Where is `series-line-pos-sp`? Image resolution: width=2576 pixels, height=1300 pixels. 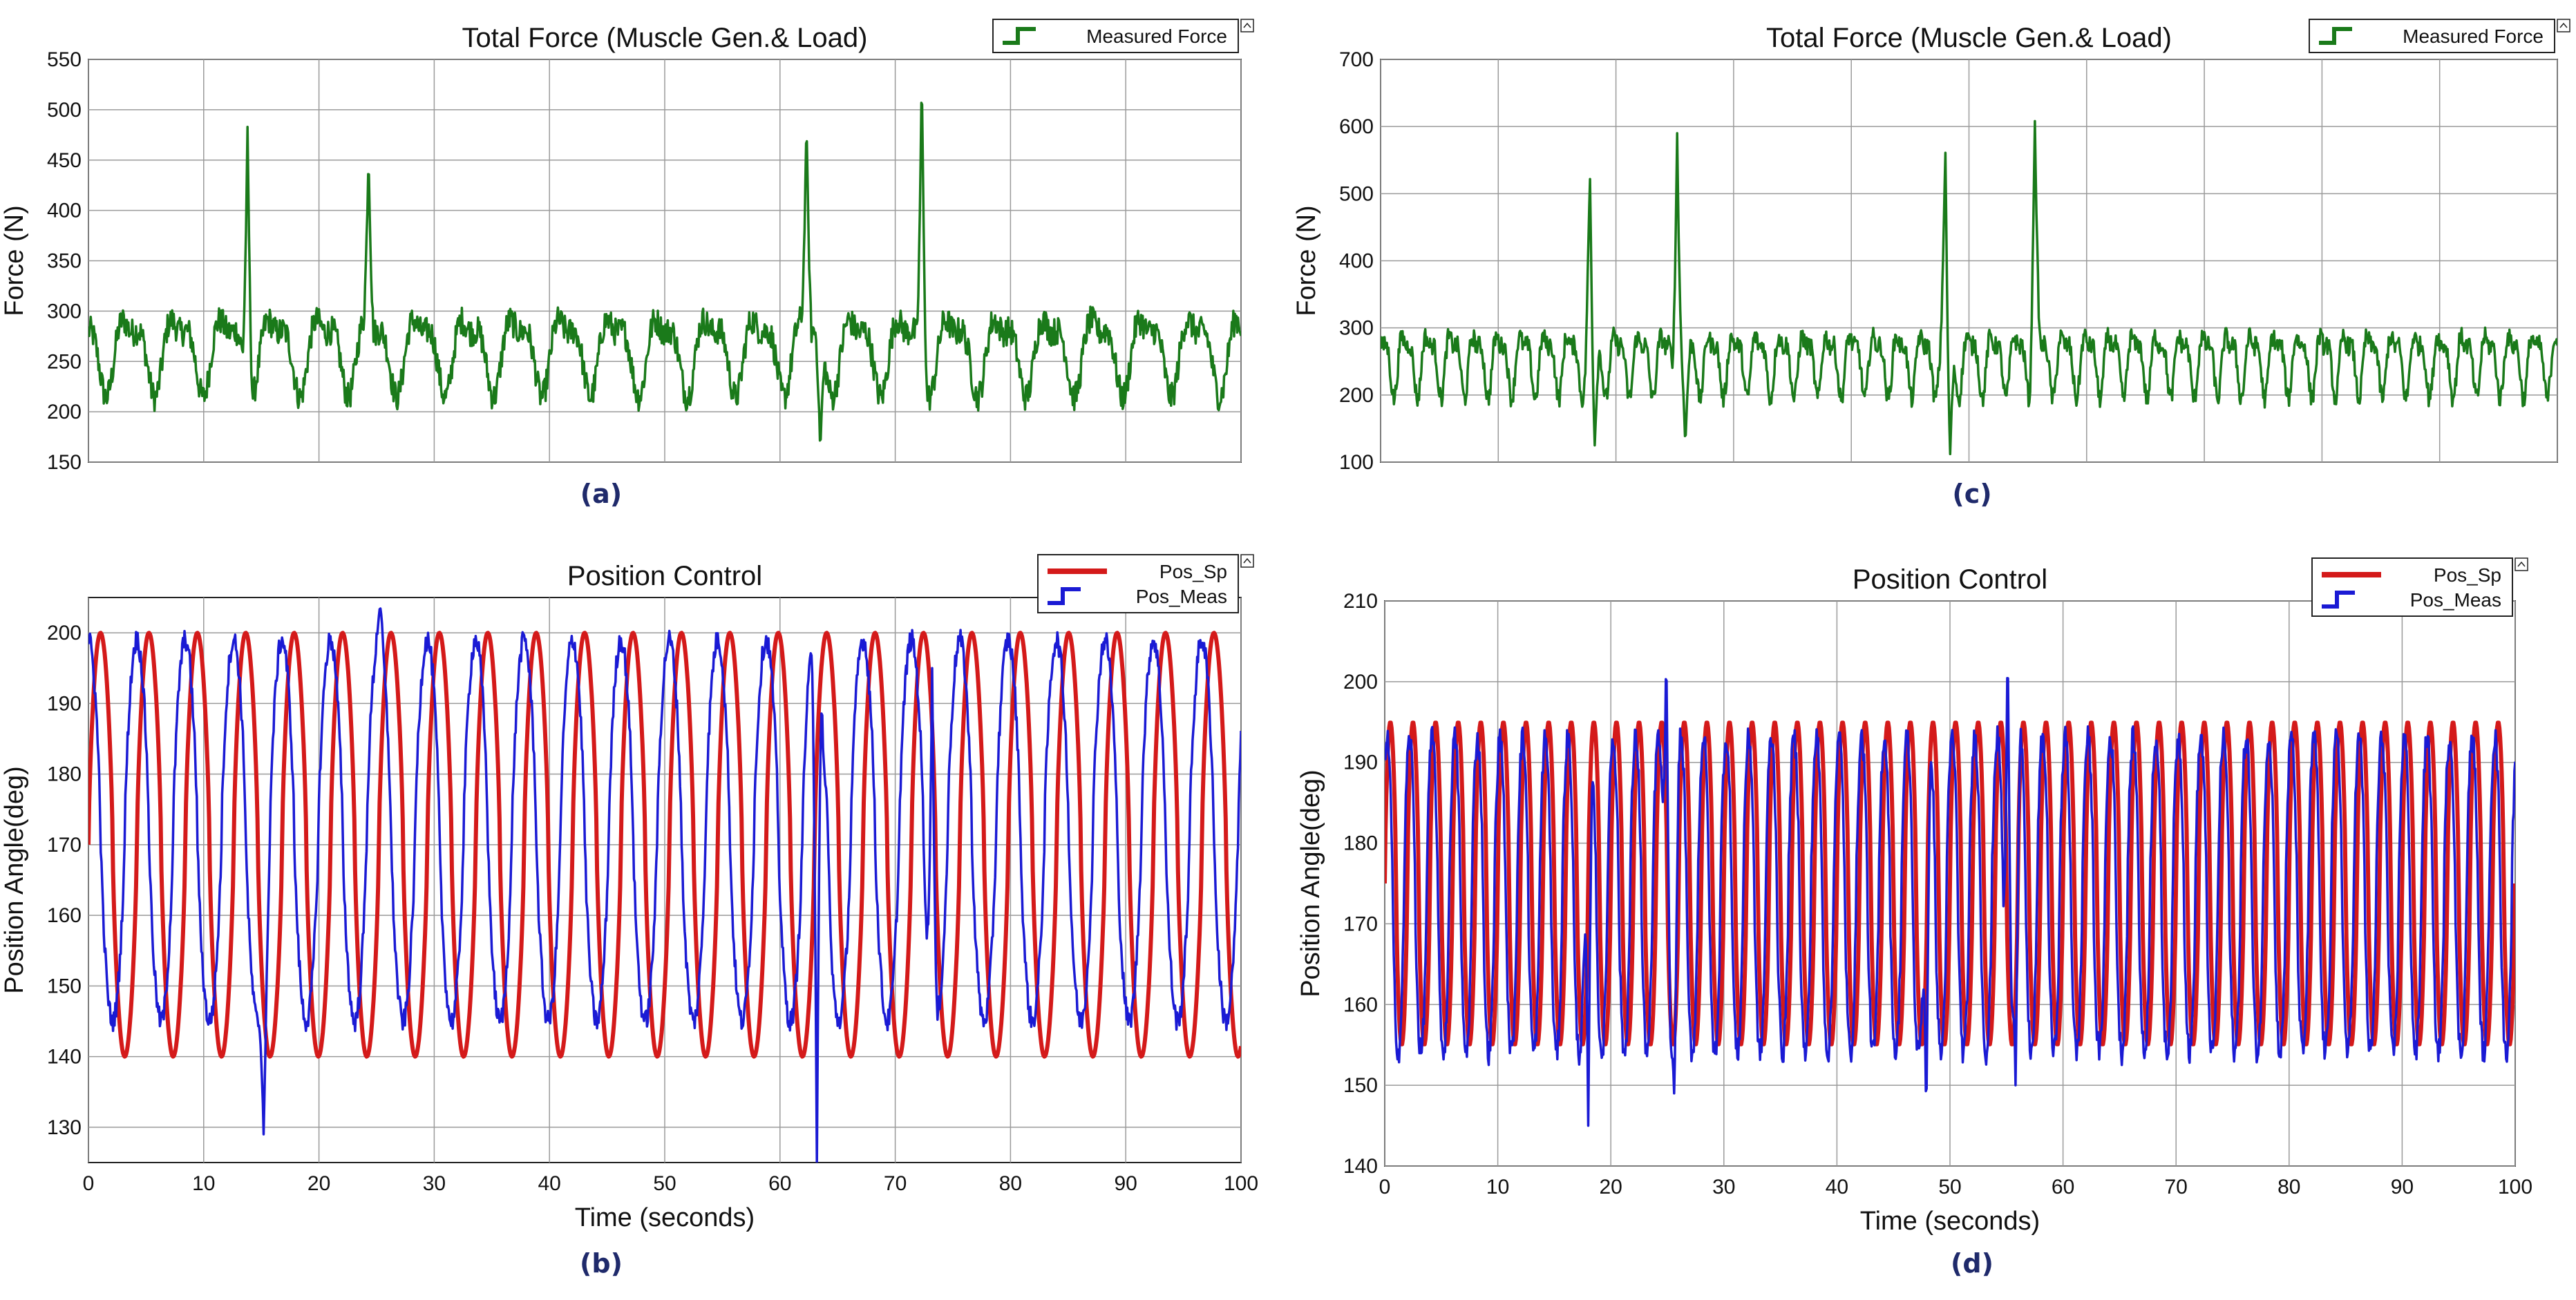 series-line-pos-sp is located at coordinates (664, 845).